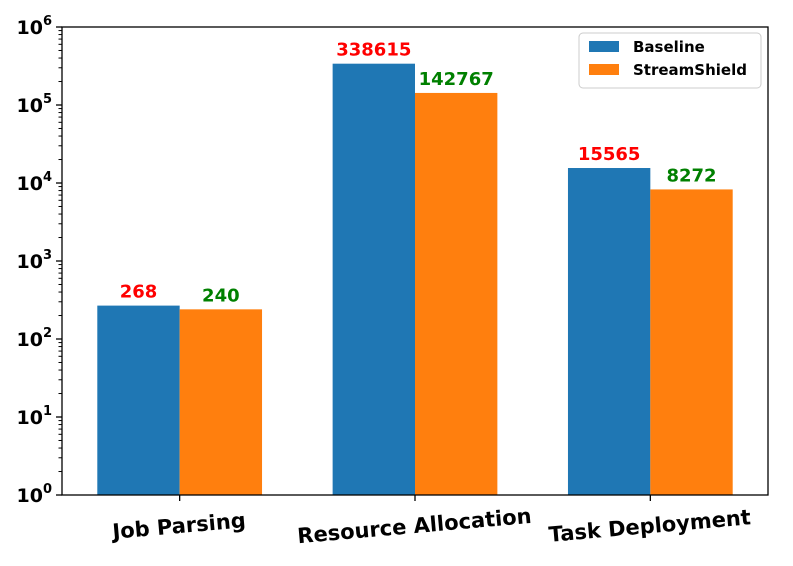  What do you see at coordinates (221, 295) in the screenshot?
I see `bar-value-label: 240` at bounding box center [221, 295].